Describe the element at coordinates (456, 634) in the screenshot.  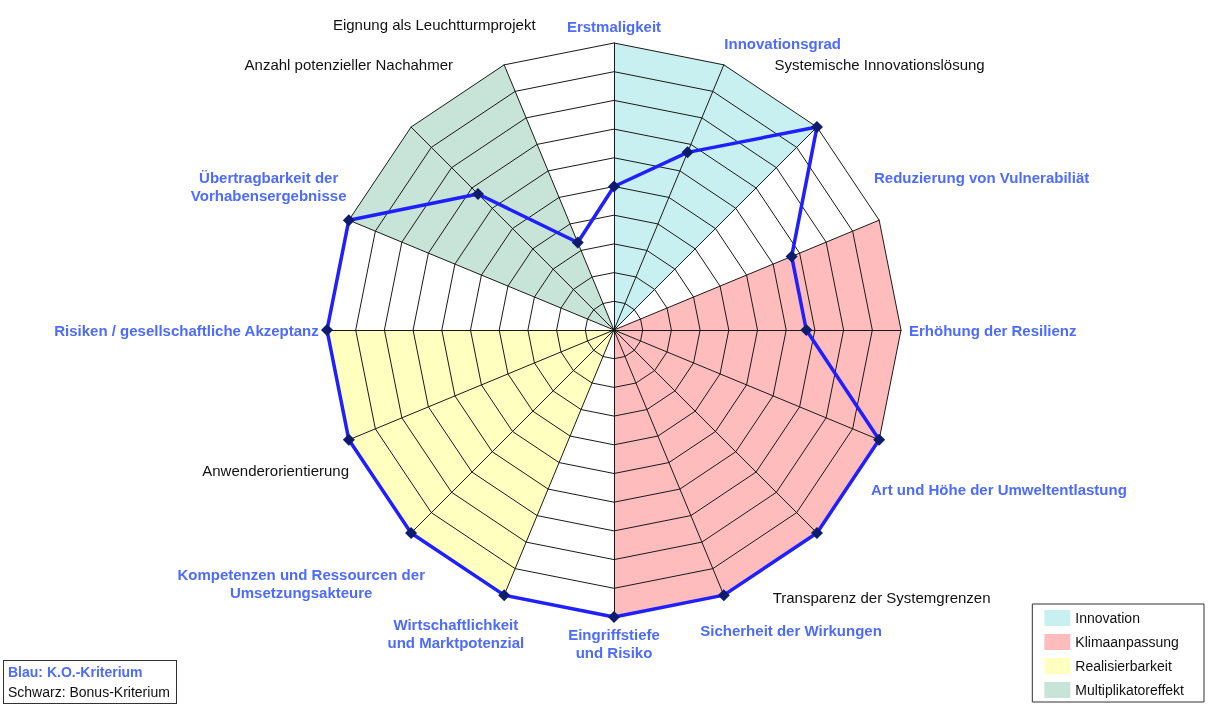
I see `spoke-label: Wirtschaftlichkeit und Marktpotenzial` at that location.